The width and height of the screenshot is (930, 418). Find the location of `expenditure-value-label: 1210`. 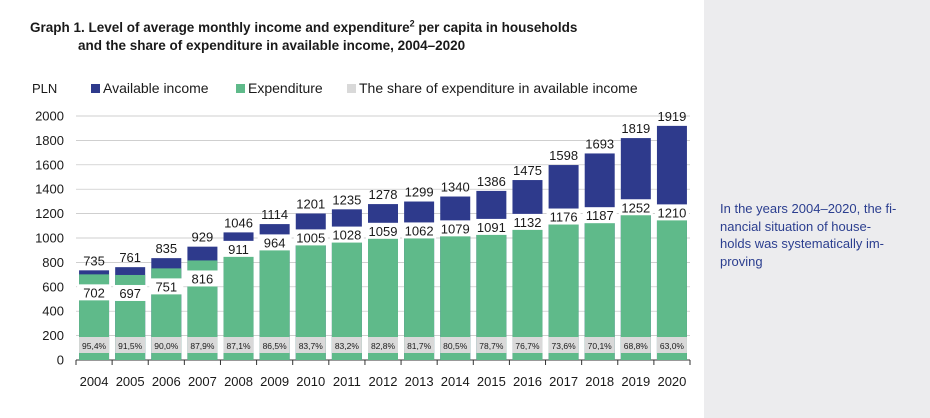

expenditure-value-label: 1210 is located at coordinates (671, 212).